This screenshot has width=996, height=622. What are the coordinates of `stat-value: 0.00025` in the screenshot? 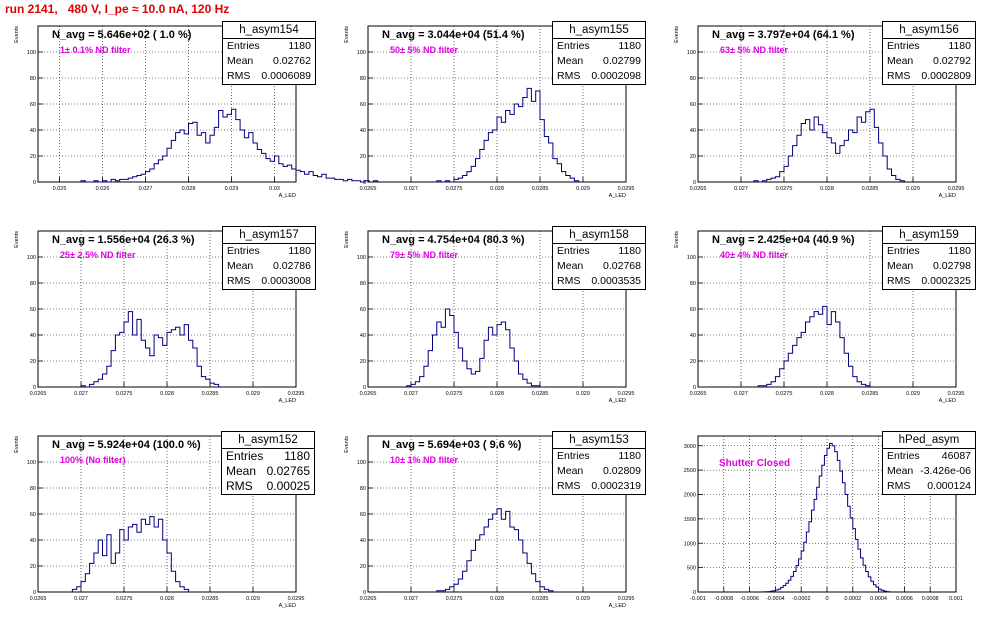 It's located at (288, 486).